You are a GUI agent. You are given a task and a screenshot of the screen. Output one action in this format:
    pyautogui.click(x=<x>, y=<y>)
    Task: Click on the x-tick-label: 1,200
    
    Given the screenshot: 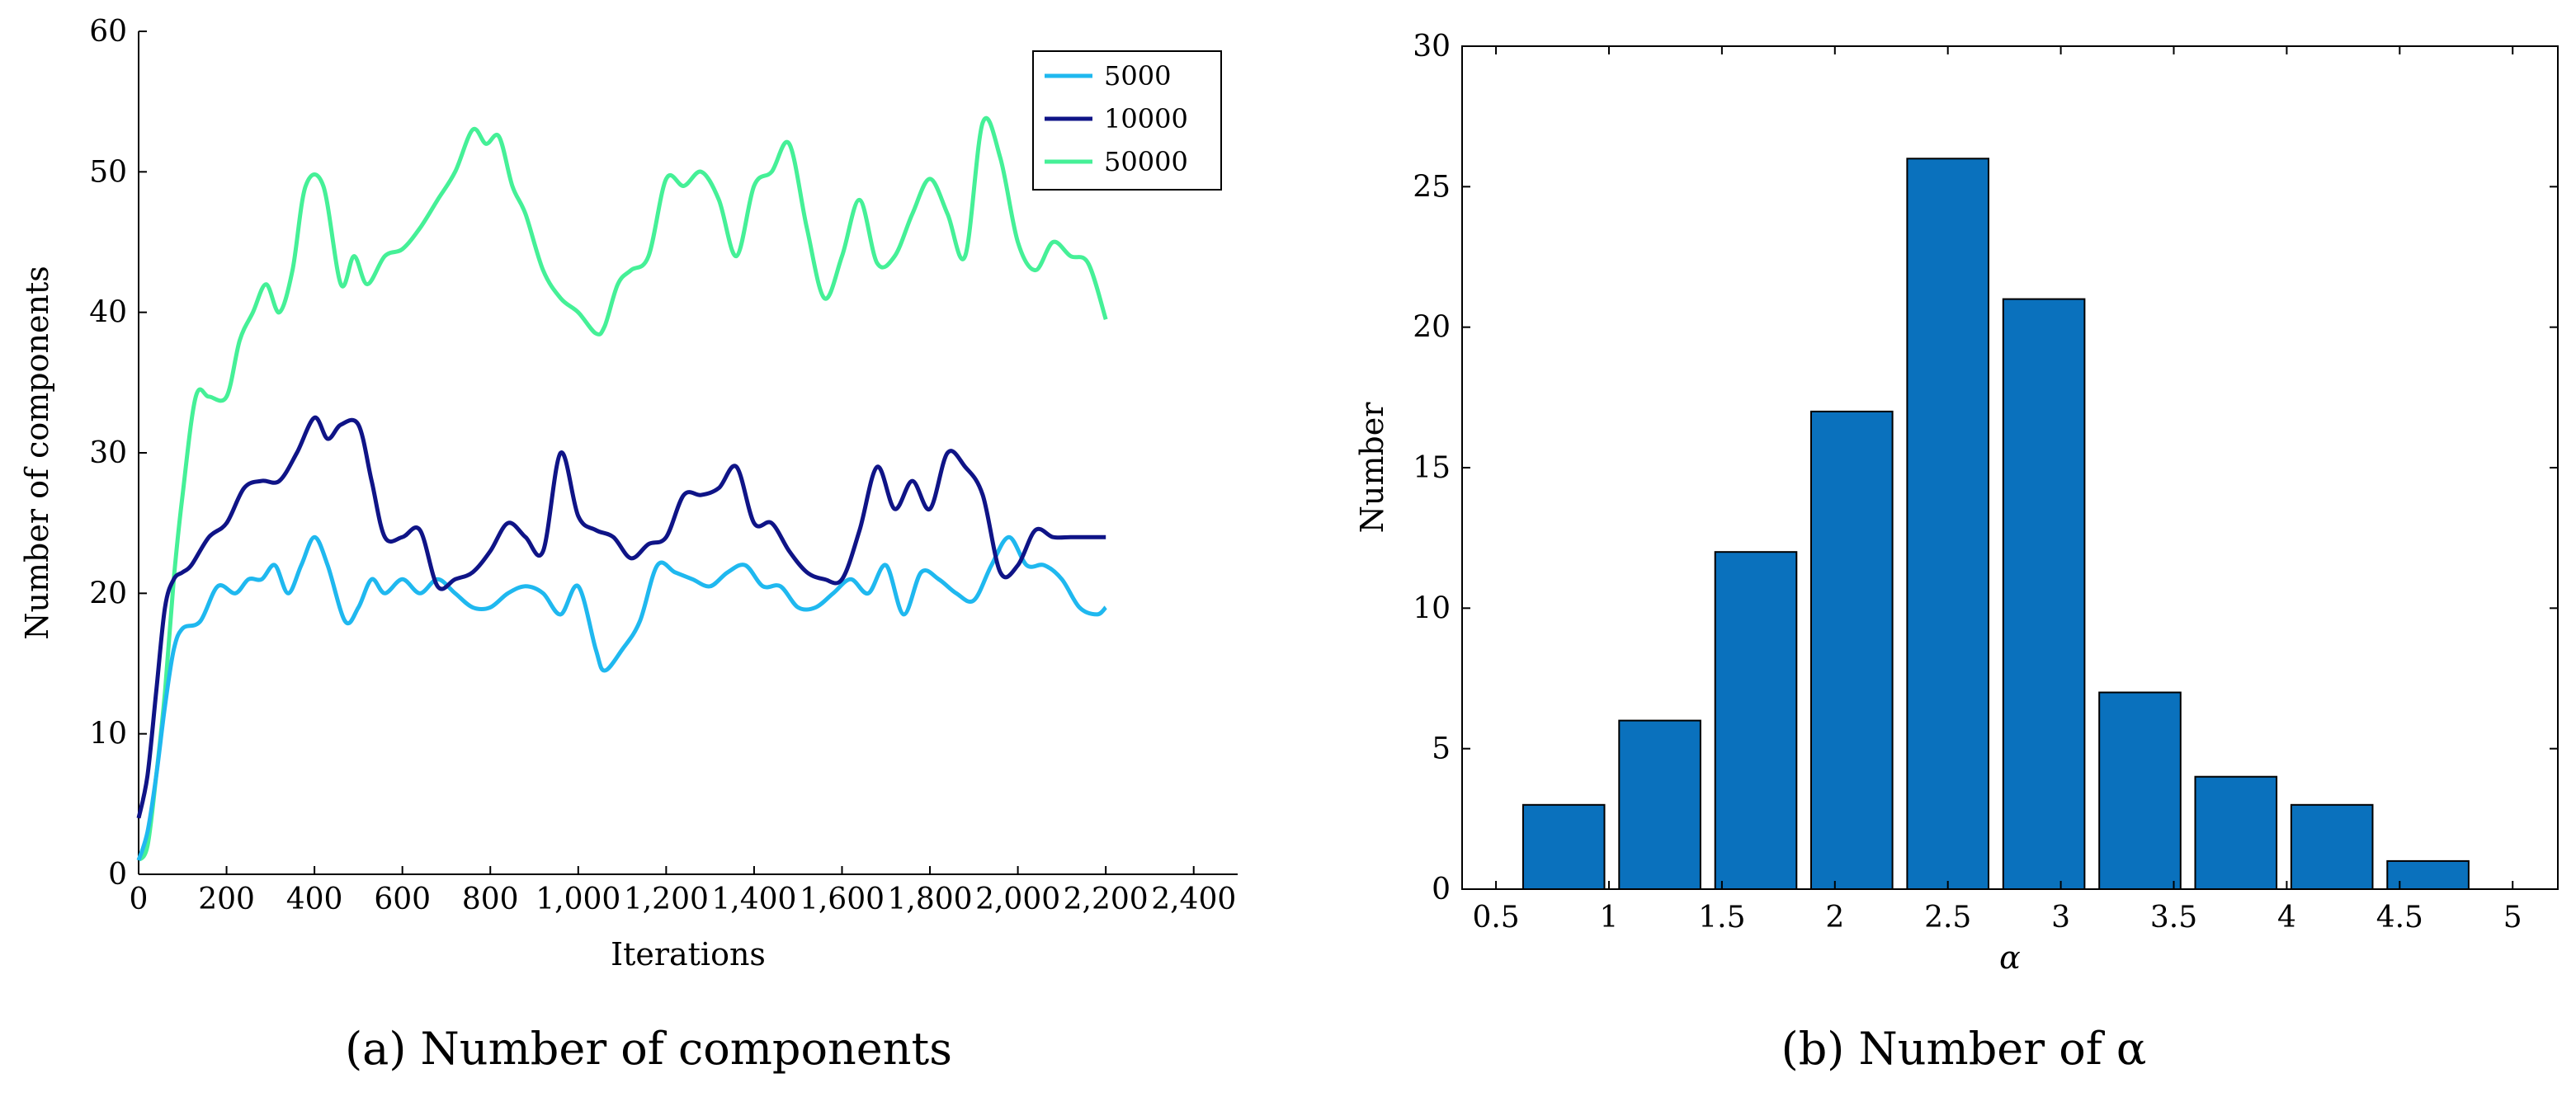 What is the action you would take?
    pyautogui.click(x=666, y=900)
    